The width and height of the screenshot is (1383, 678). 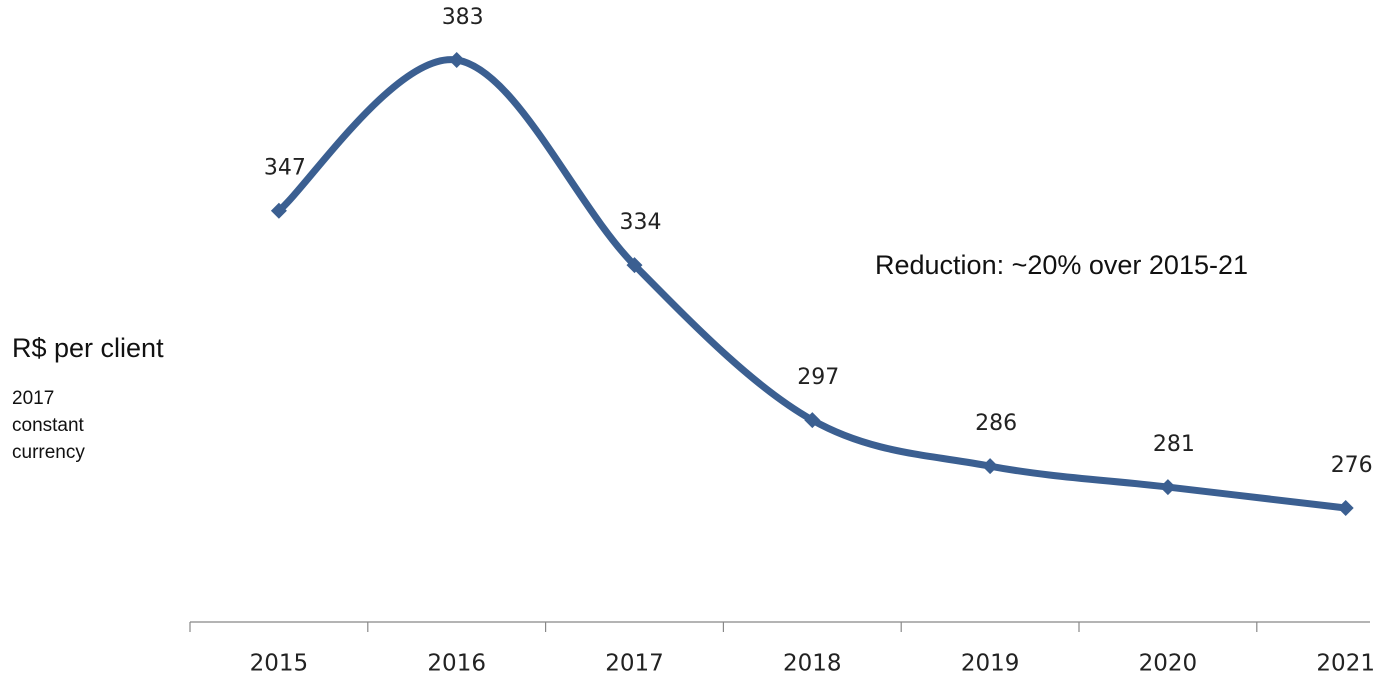 What do you see at coordinates (48, 425) in the screenshot?
I see `y-axis-note: 2017 constant currency` at bounding box center [48, 425].